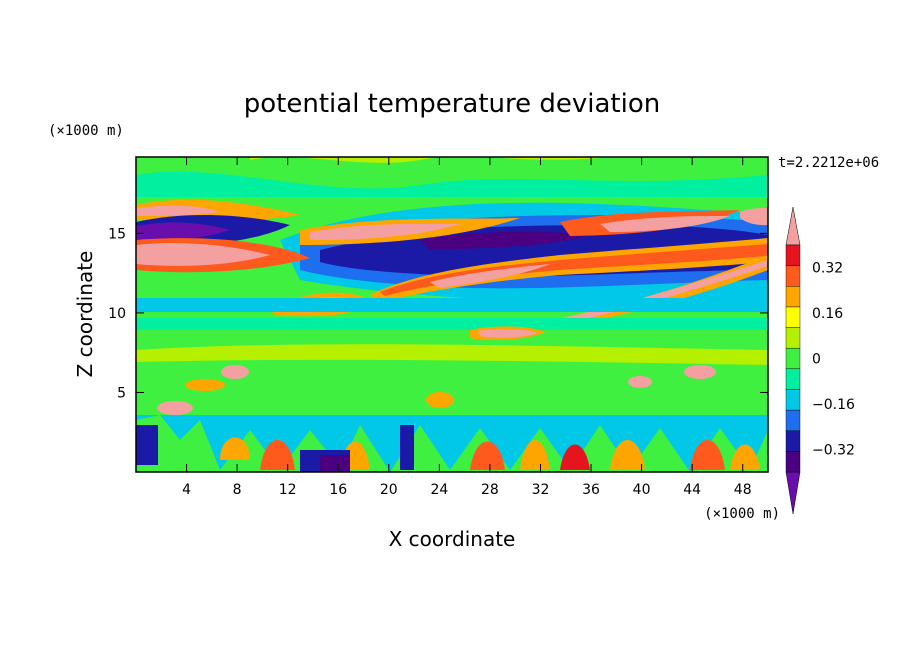 The width and height of the screenshot is (904, 654). Describe the element at coordinates (86, 131) in the screenshot. I see `y-unit-label: (×1000 m)` at that location.